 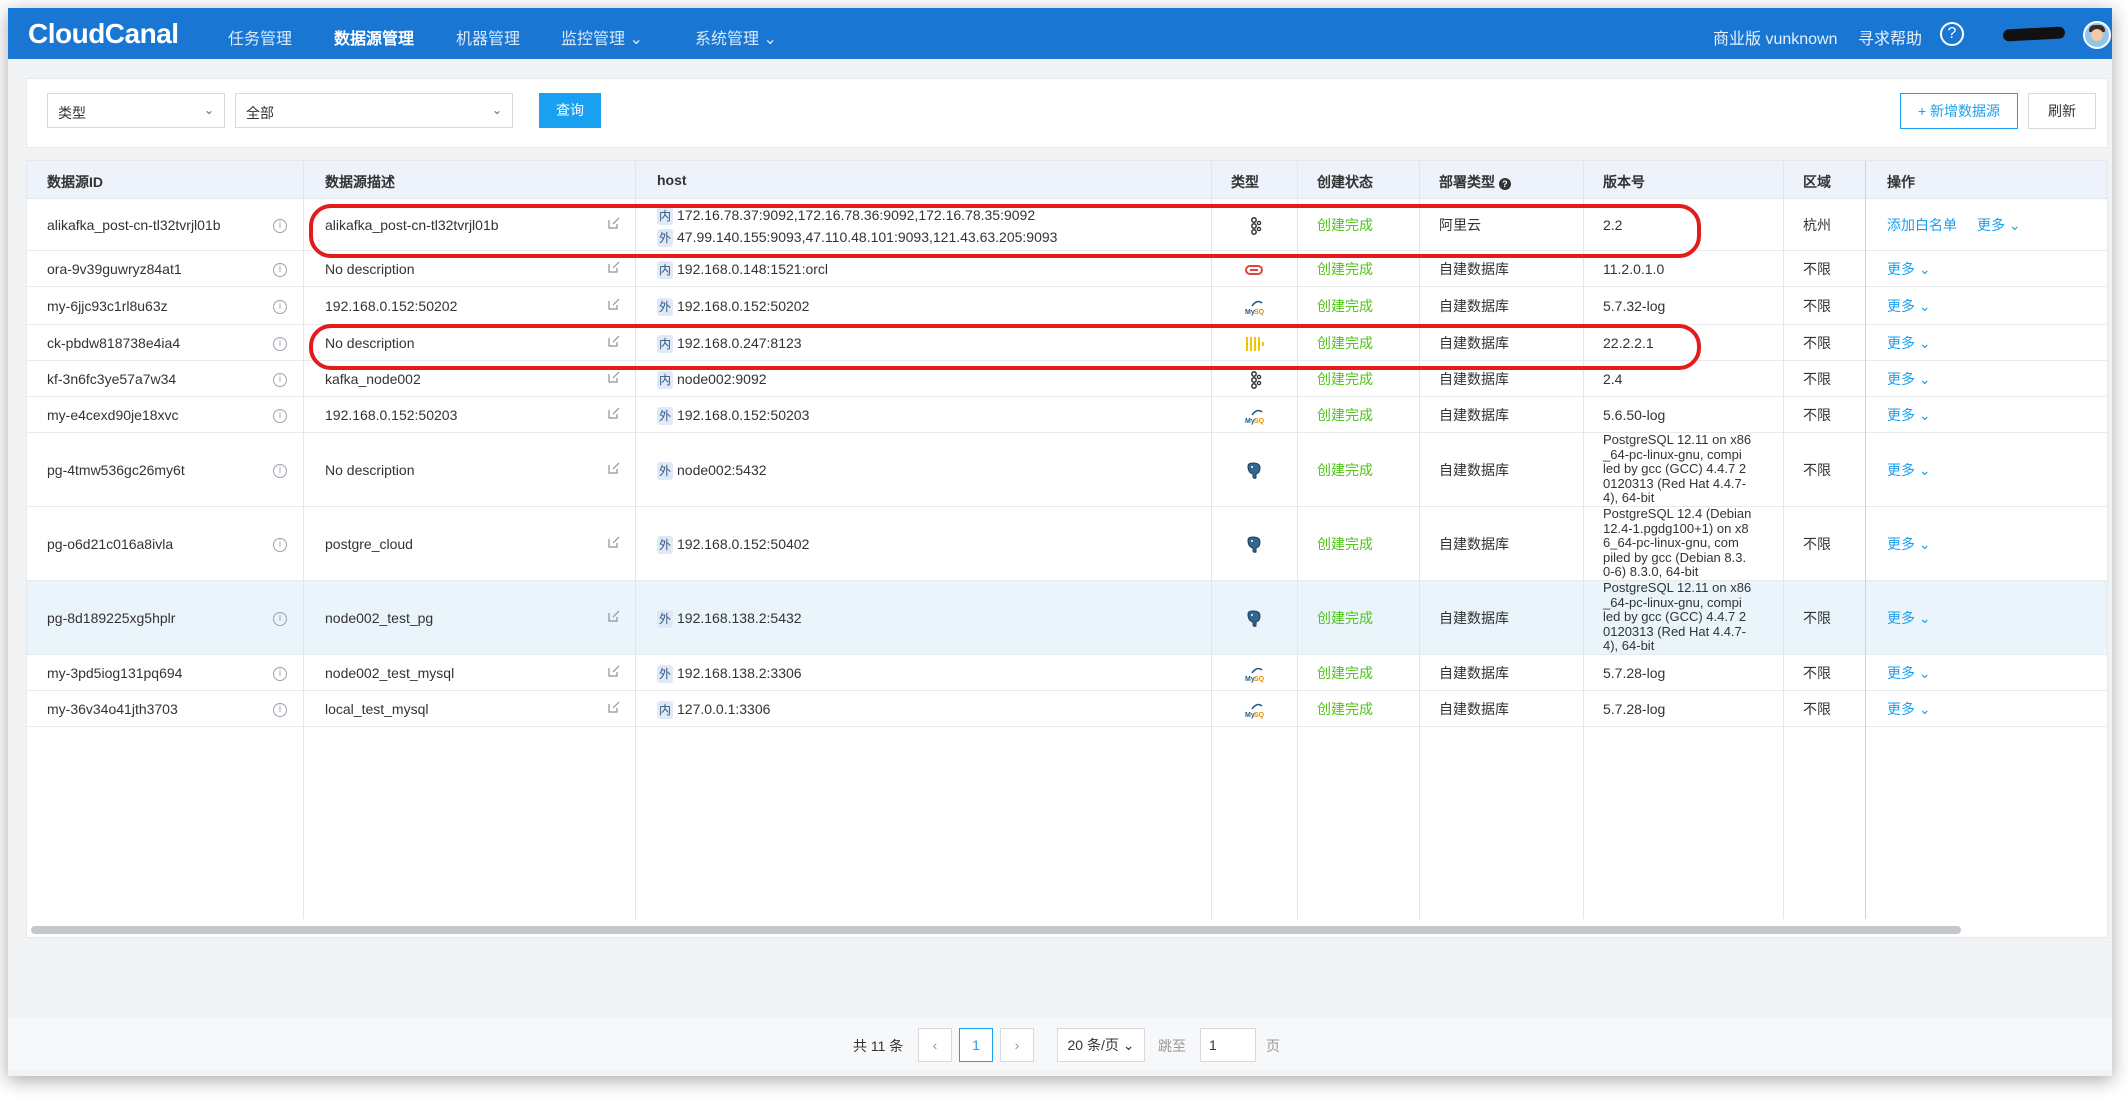 What do you see at coordinates (370, 269) in the screenshot?
I see `datasource-desc: No description` at bounding box center [370, 269].